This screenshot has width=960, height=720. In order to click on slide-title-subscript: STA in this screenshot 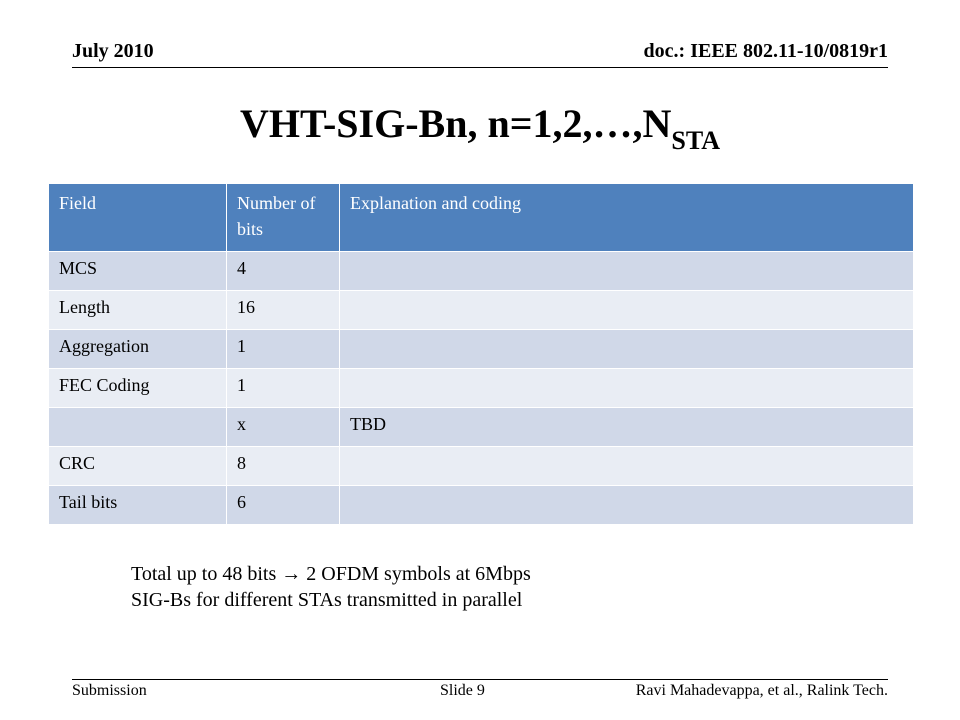, I will do `click(696, 140)`.